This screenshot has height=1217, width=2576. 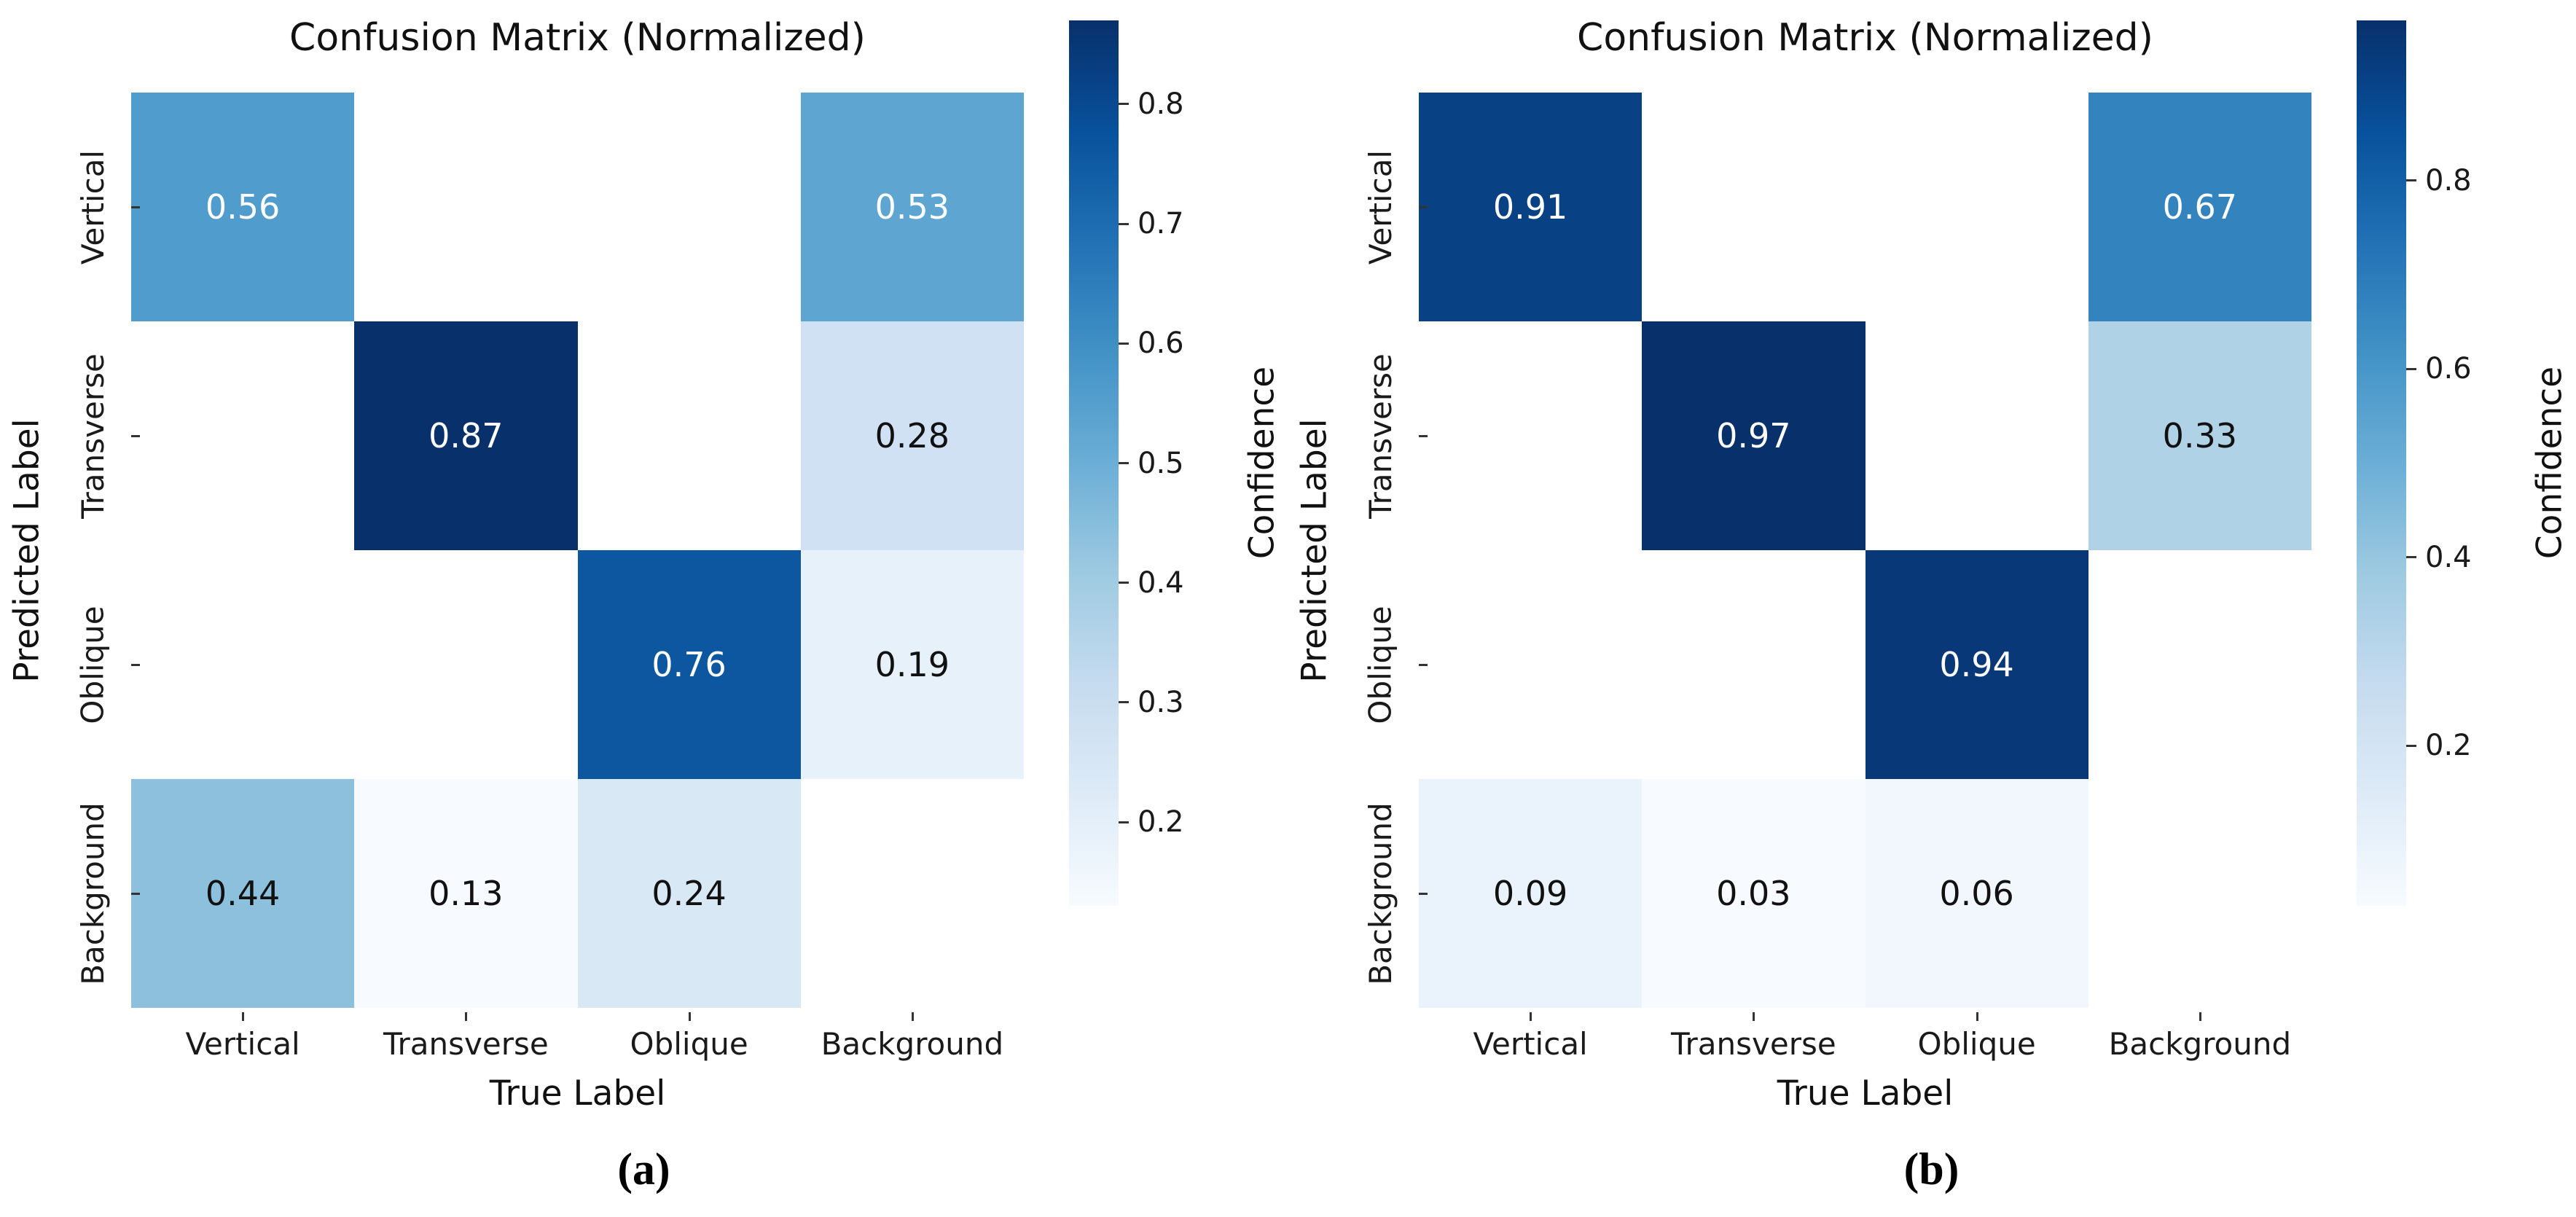 What do you see at coordinates (1931, 1170) in the screenshot?
I see `subfigure-caption: (b)` at bounding box center [1931, 1170].